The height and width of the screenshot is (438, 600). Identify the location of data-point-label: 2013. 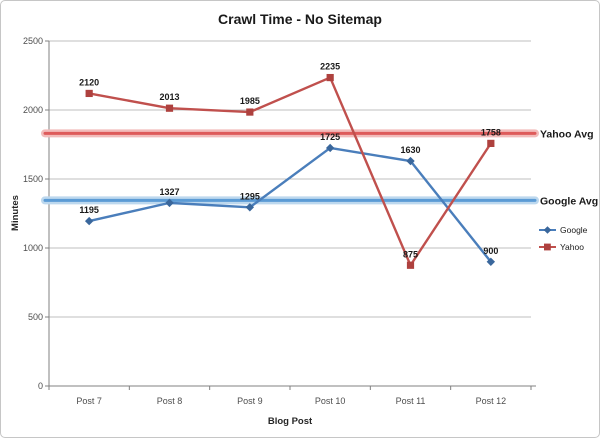
(169, 97).